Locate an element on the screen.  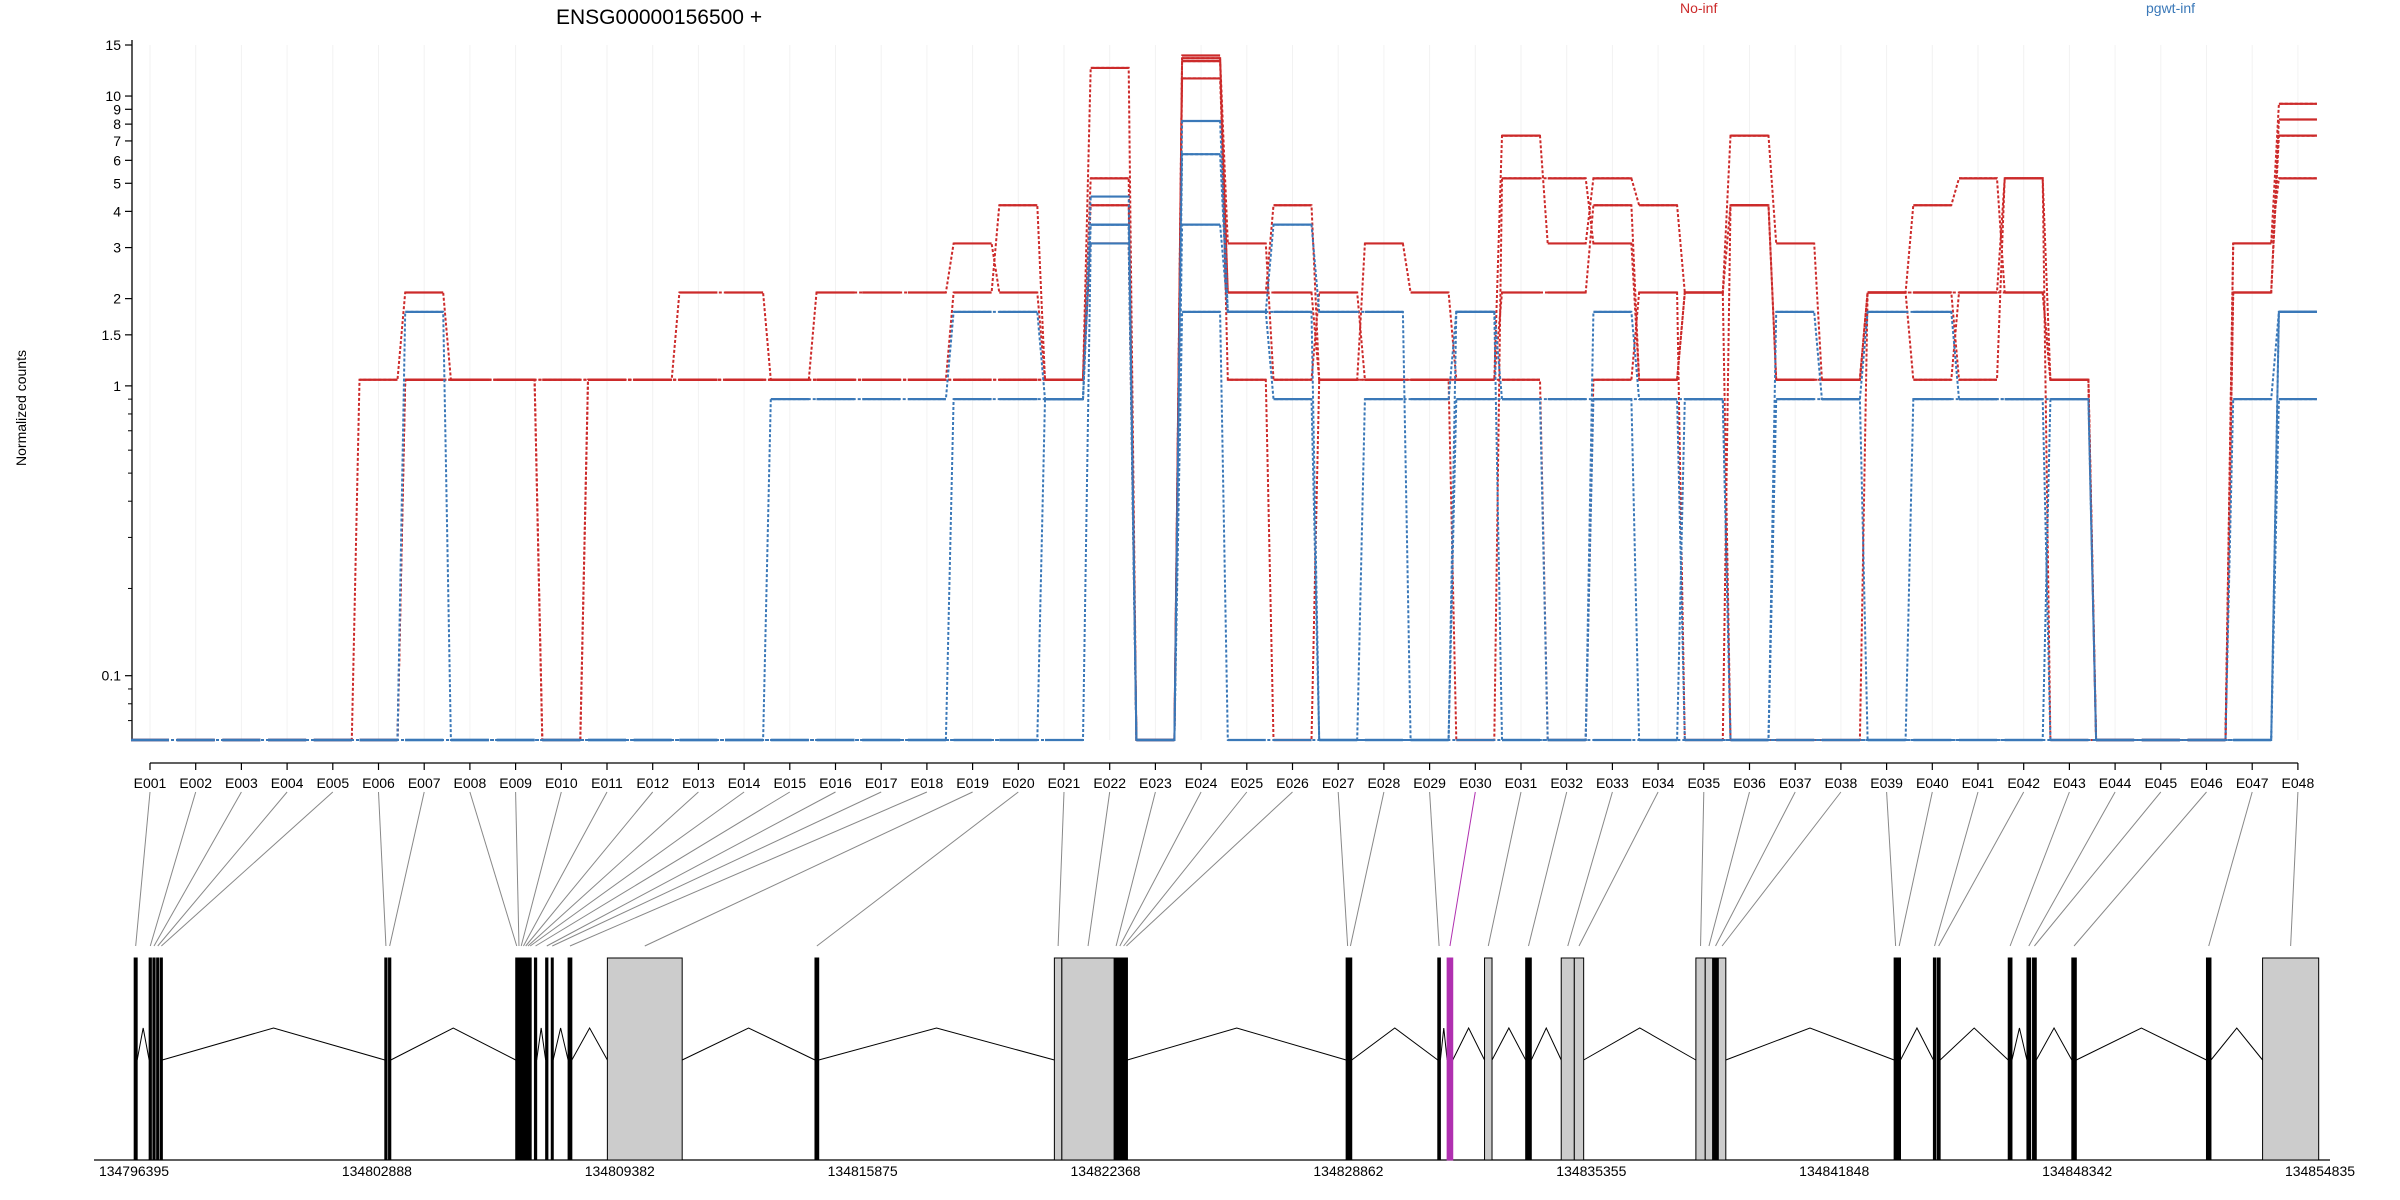
connector-e048 is located at coordinates (2294, 869).